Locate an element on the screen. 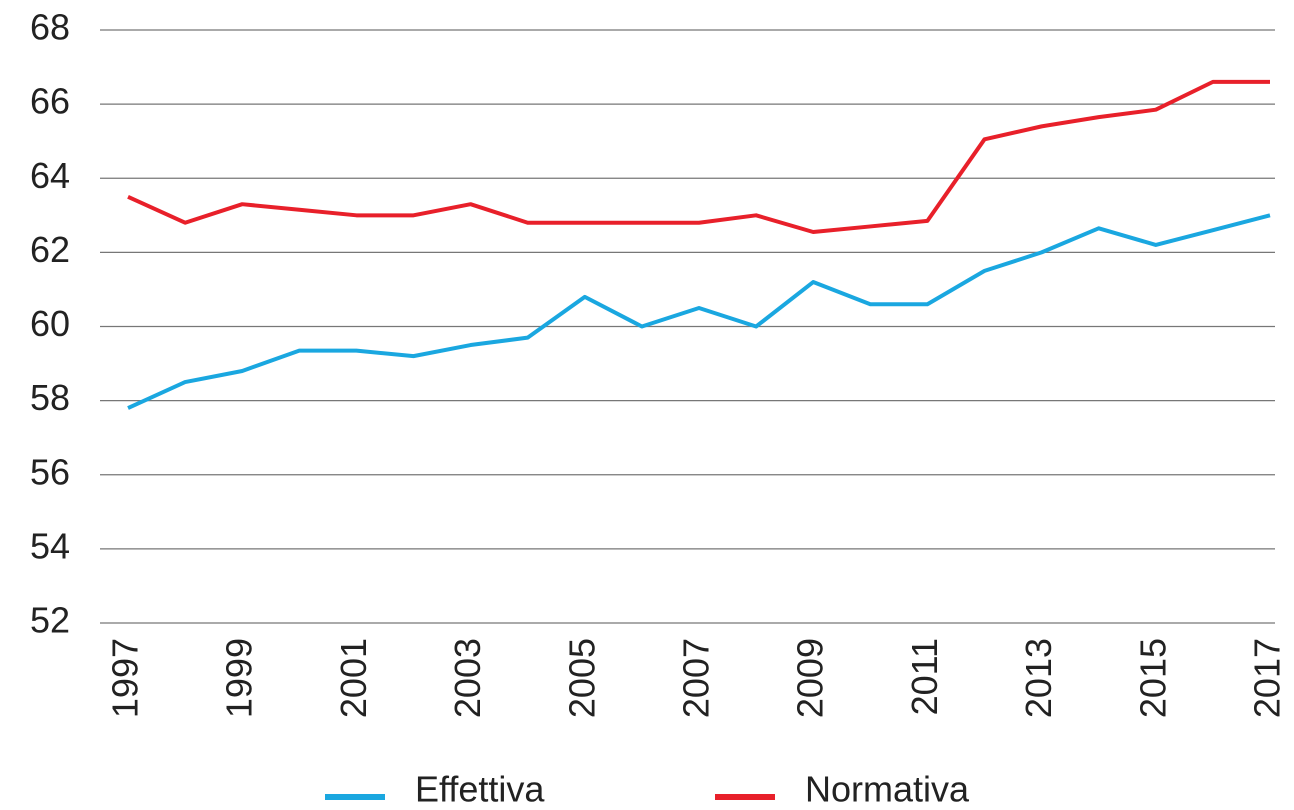 This screenshot has width=1294, height=810. y-tick-label: 68 is located at coordinates (50, 27).